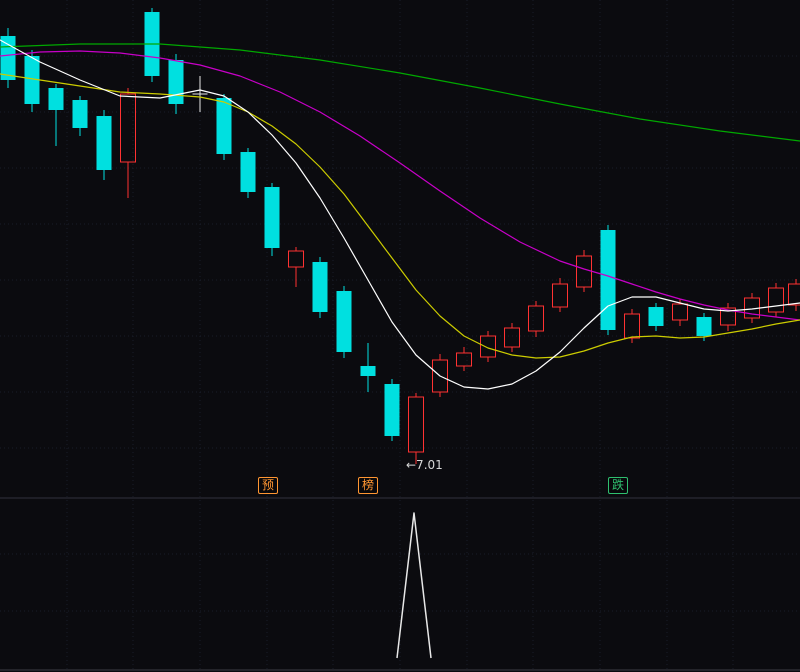 This screenshot has width=800, height=672. What do you see at coordinates (424, 465) in the screenshot?
I see `low-price-label: ←7.01` at bounding box center [424, 465].